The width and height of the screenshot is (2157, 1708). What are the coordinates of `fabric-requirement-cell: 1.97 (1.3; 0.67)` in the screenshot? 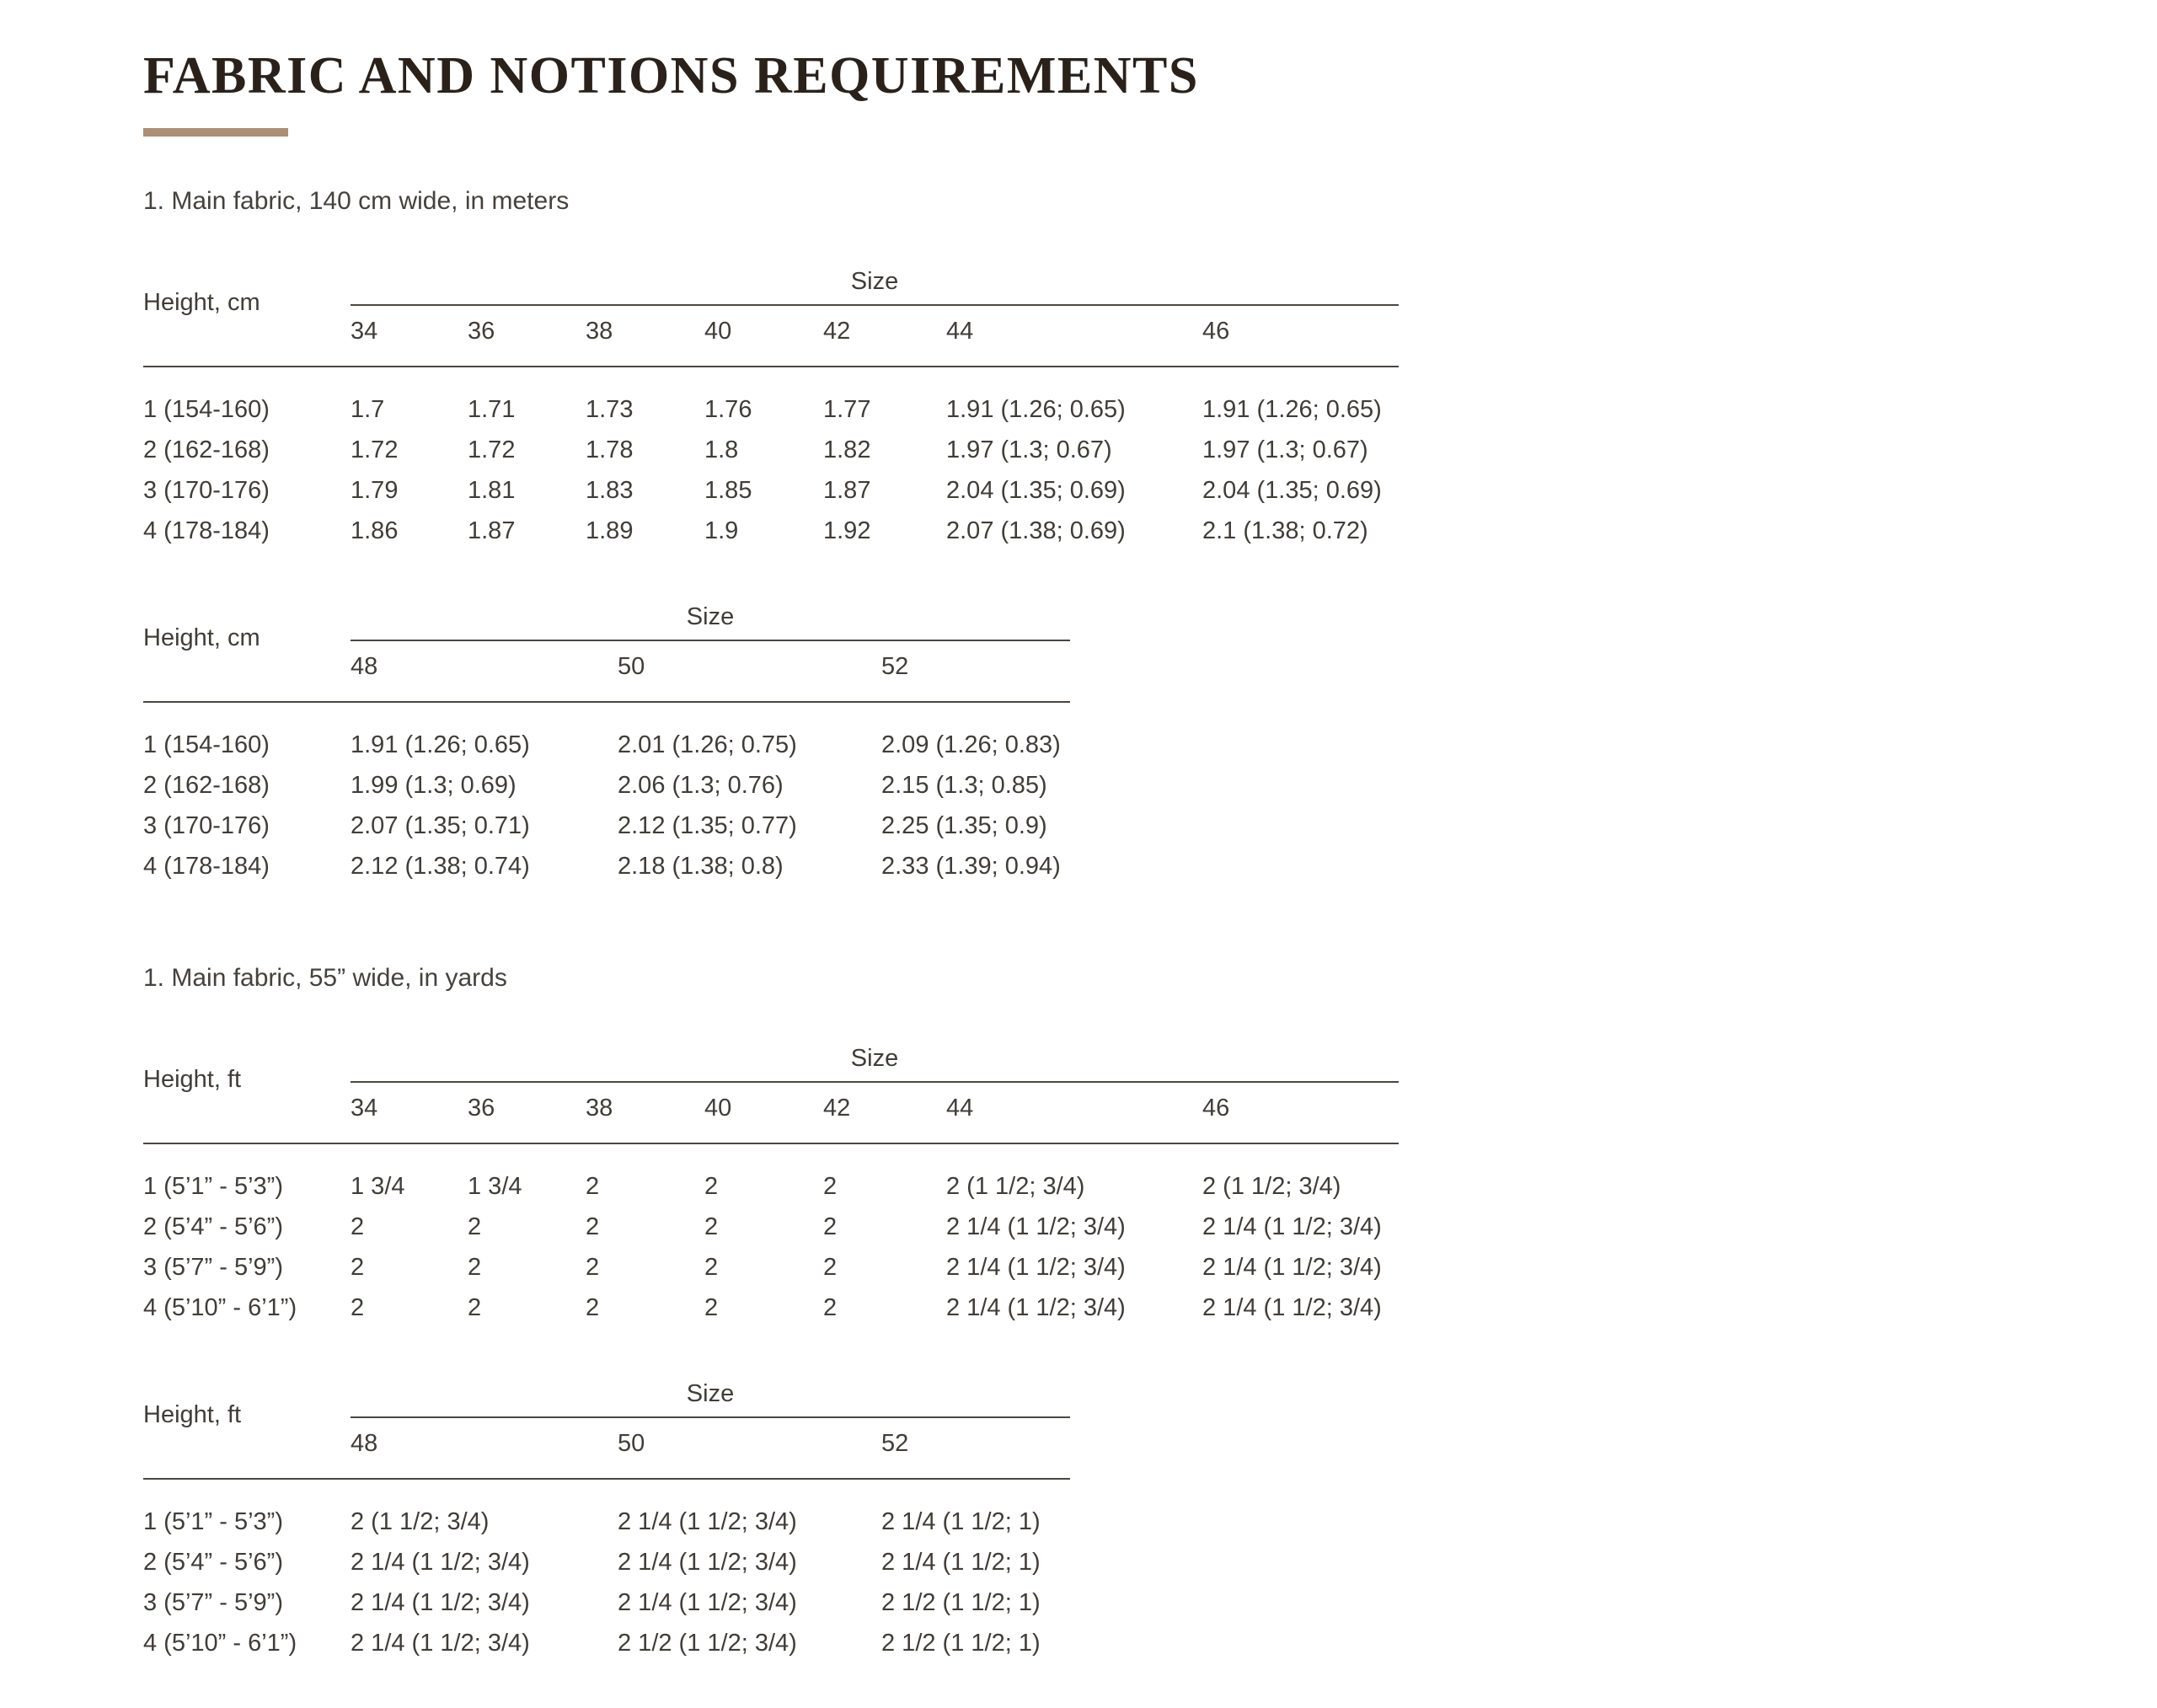 It's located at (1029, 450).